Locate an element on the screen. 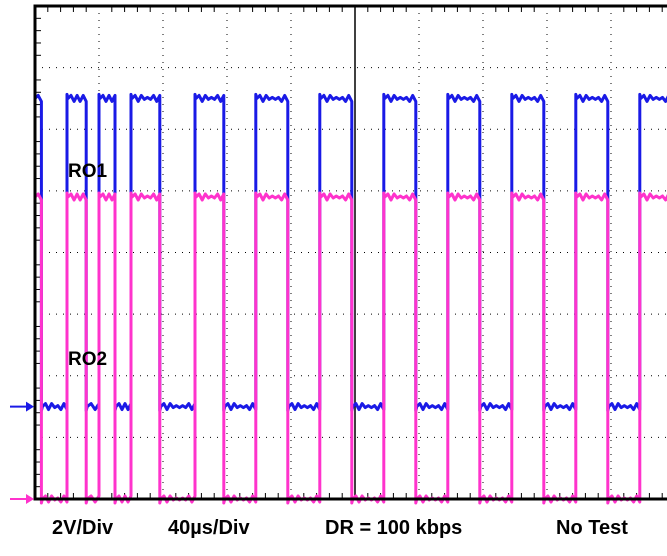  ro2-label: RO2 is located at coordinates (87, 359).